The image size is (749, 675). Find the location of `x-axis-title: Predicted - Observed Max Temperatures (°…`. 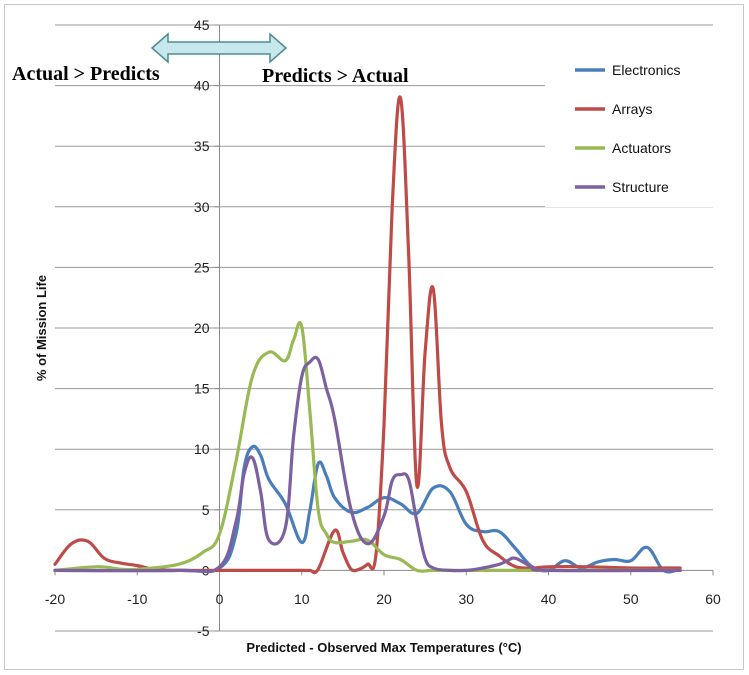

x-axis-title: Predicted - Observed Max Temperatures (°… is located at coordinates (383, 647).